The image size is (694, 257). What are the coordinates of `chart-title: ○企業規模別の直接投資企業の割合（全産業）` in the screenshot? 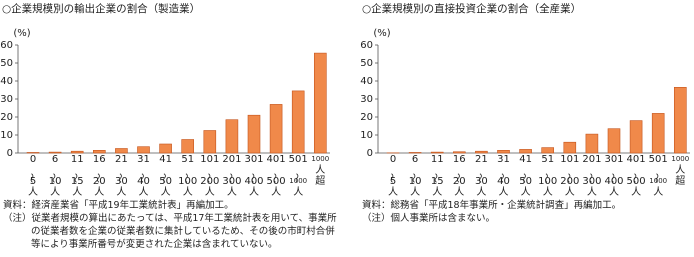 It's located at (471, 8).